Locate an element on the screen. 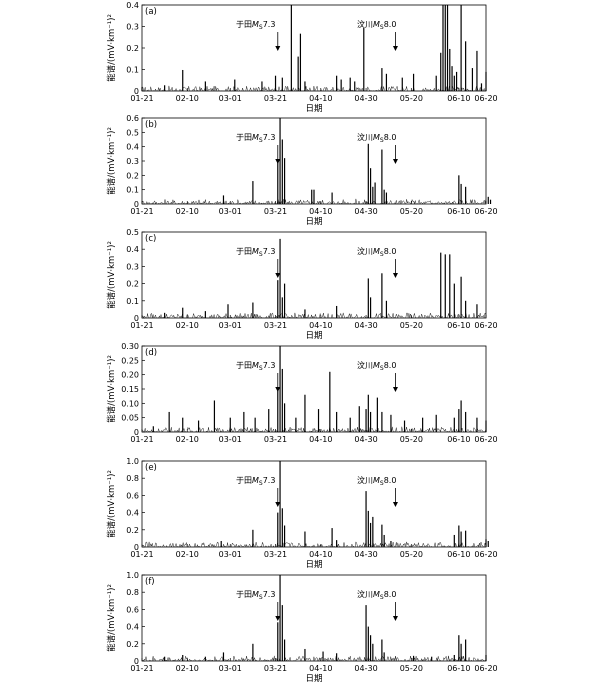 Image resolution: width=591 pixels, height=688 pixels. panel-label: (b) is located at coordinates (151, 125).